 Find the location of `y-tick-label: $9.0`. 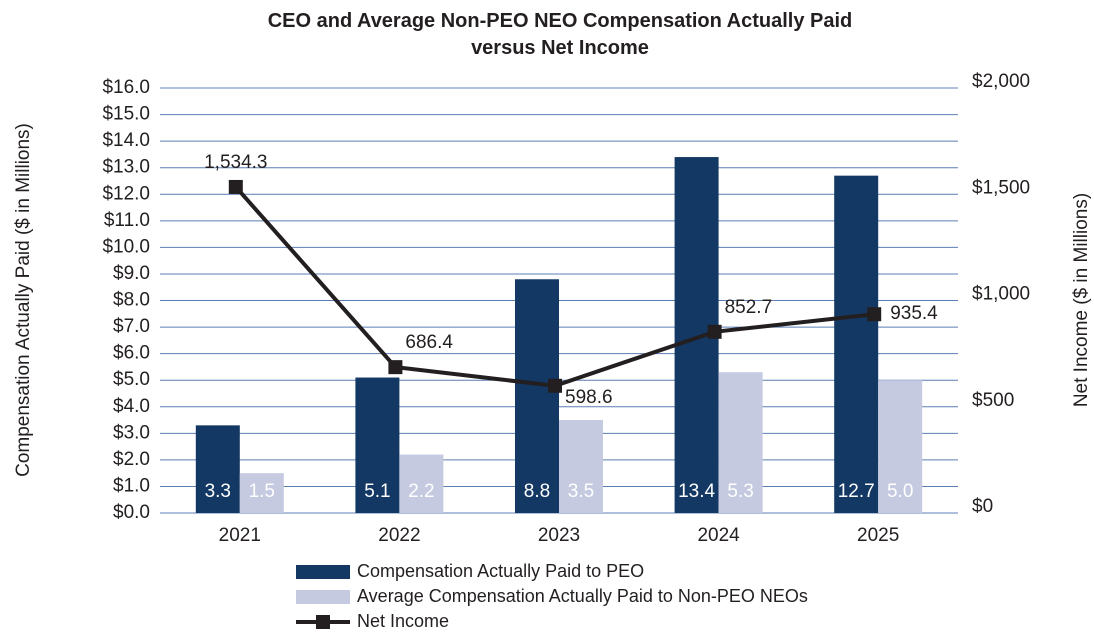

y-tick-label: $9.0 is located at coordinates (131, 273).